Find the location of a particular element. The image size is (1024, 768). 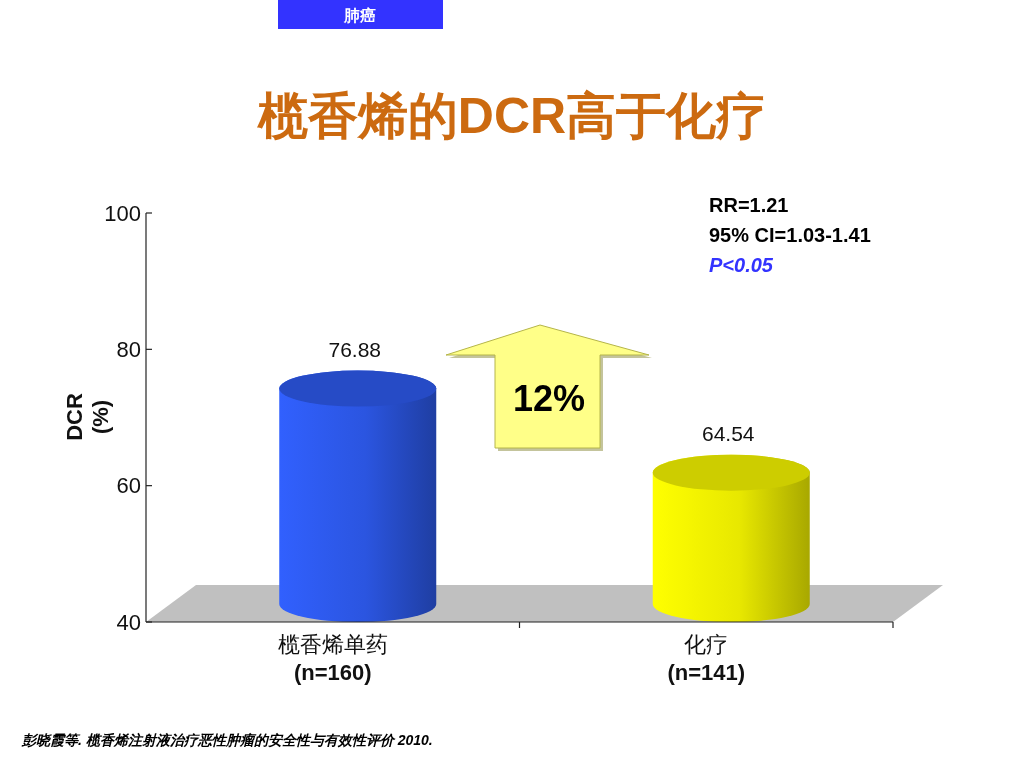

y-tick-label: 40 is located at coordinates (128, 622).